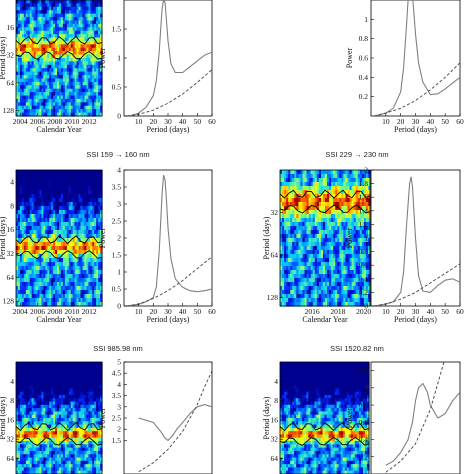 This screenshot has height=474, width=474. I want to click on x-tick-label: 2010, so click(71, 121).